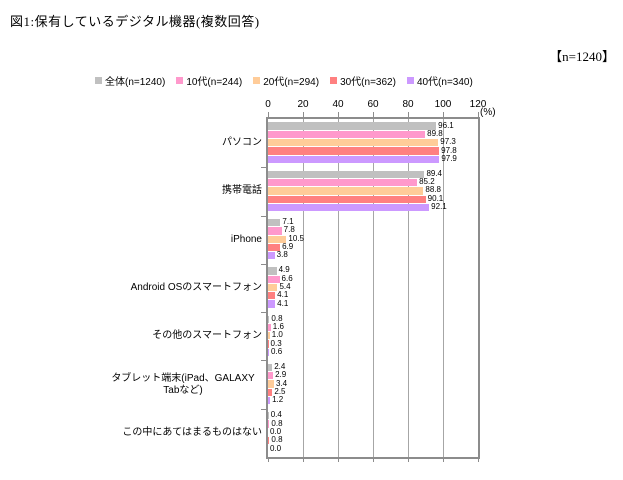 This screenshot has height=480, width=623. Describe the element at coordinates (192, 432) in the screenshot. I see `category-label: この中にあてはまるものはない` at that location.